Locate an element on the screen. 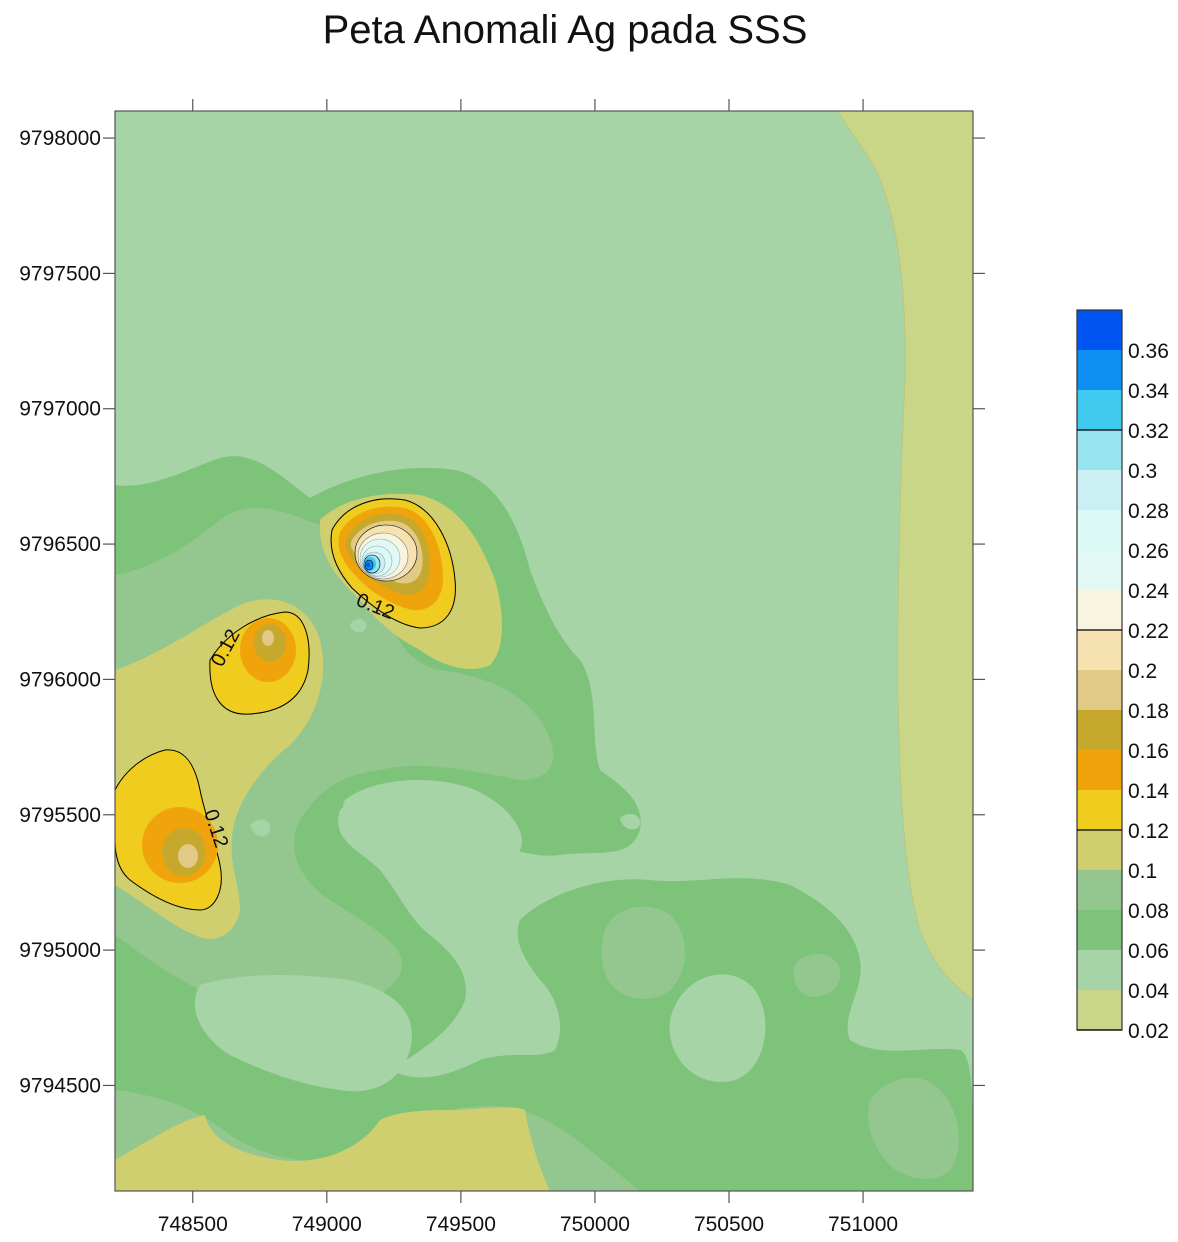 The height and width of the screenshot is (1242, 1178). colorbar-label: 0.22 is located at coordinates (1148, 631).